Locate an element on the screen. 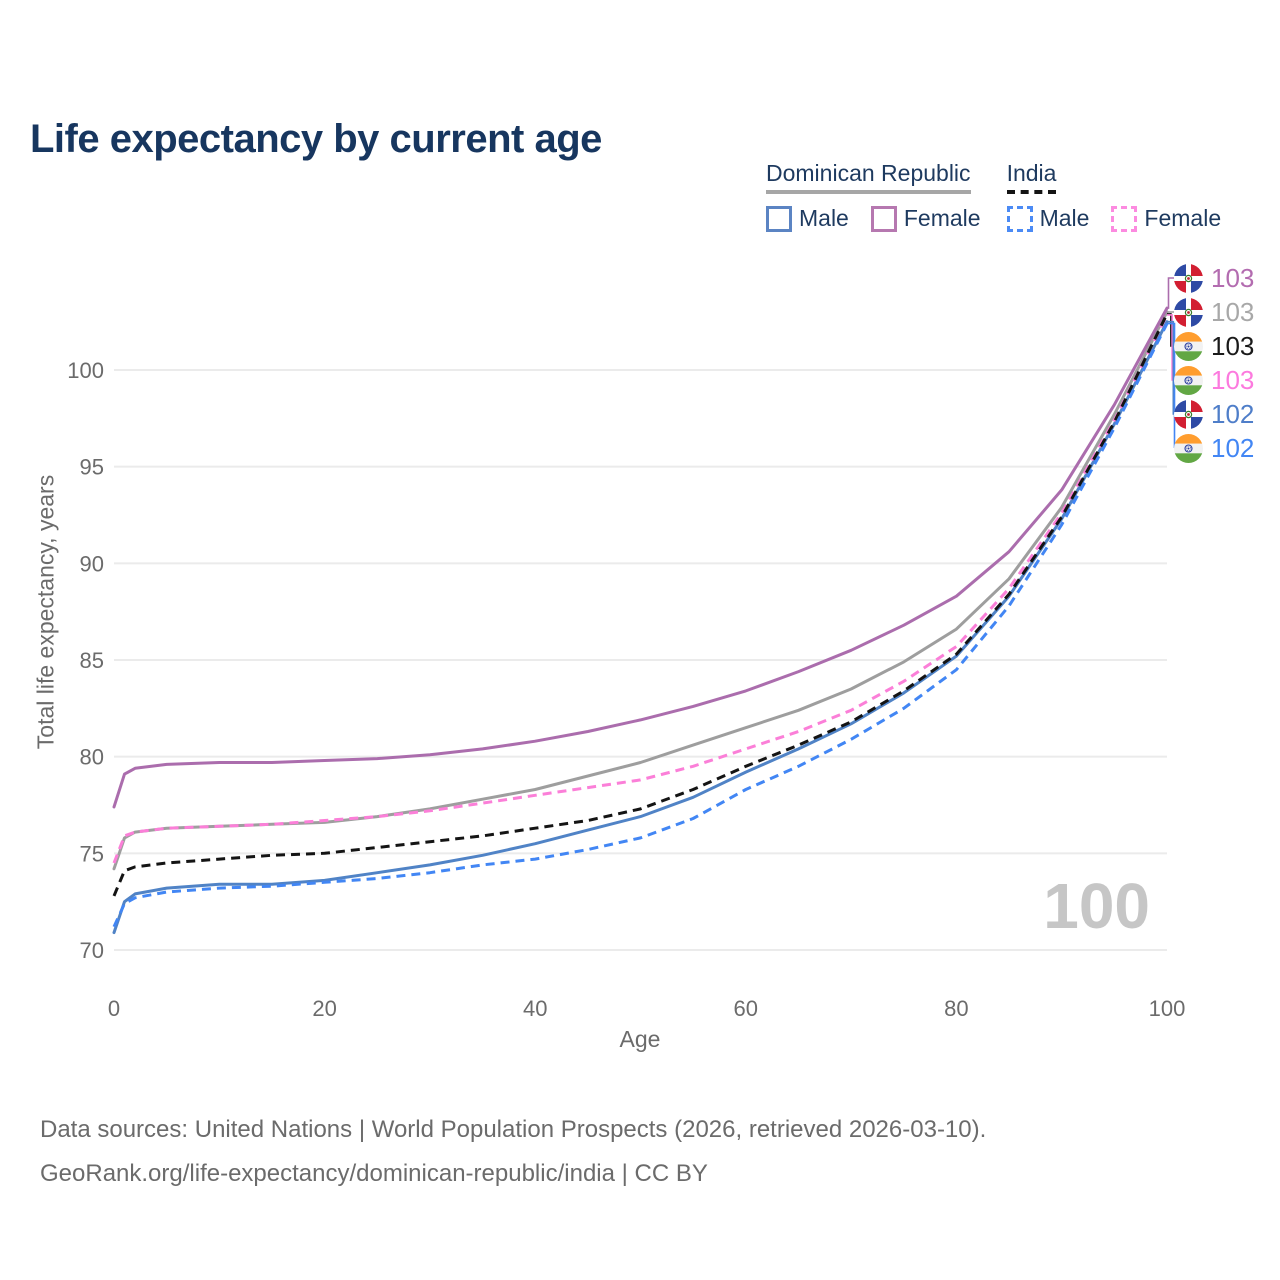 This screenshot has width=1280, height=1280. legend-item-dr-male: Male is located at coordinates (807, 218).